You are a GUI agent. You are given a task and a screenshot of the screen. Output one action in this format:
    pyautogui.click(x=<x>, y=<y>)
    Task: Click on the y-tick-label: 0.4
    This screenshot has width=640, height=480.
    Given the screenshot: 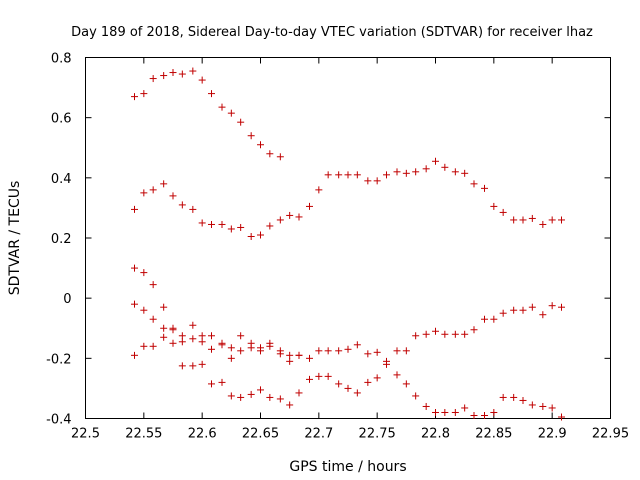 What is the action you would take?
    pyautogui.click(x=61, y=179)
    